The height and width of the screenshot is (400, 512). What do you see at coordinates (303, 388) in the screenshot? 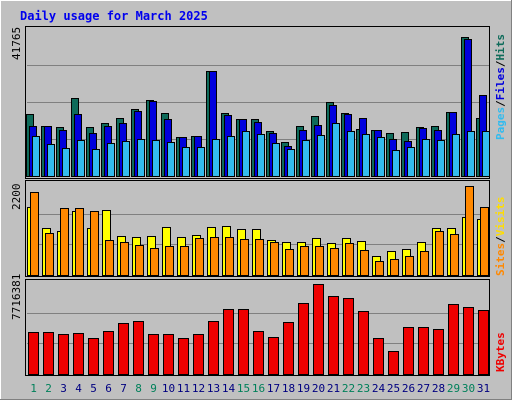
I see `x-label-day-19: 19` at bounding box center [303, 388].